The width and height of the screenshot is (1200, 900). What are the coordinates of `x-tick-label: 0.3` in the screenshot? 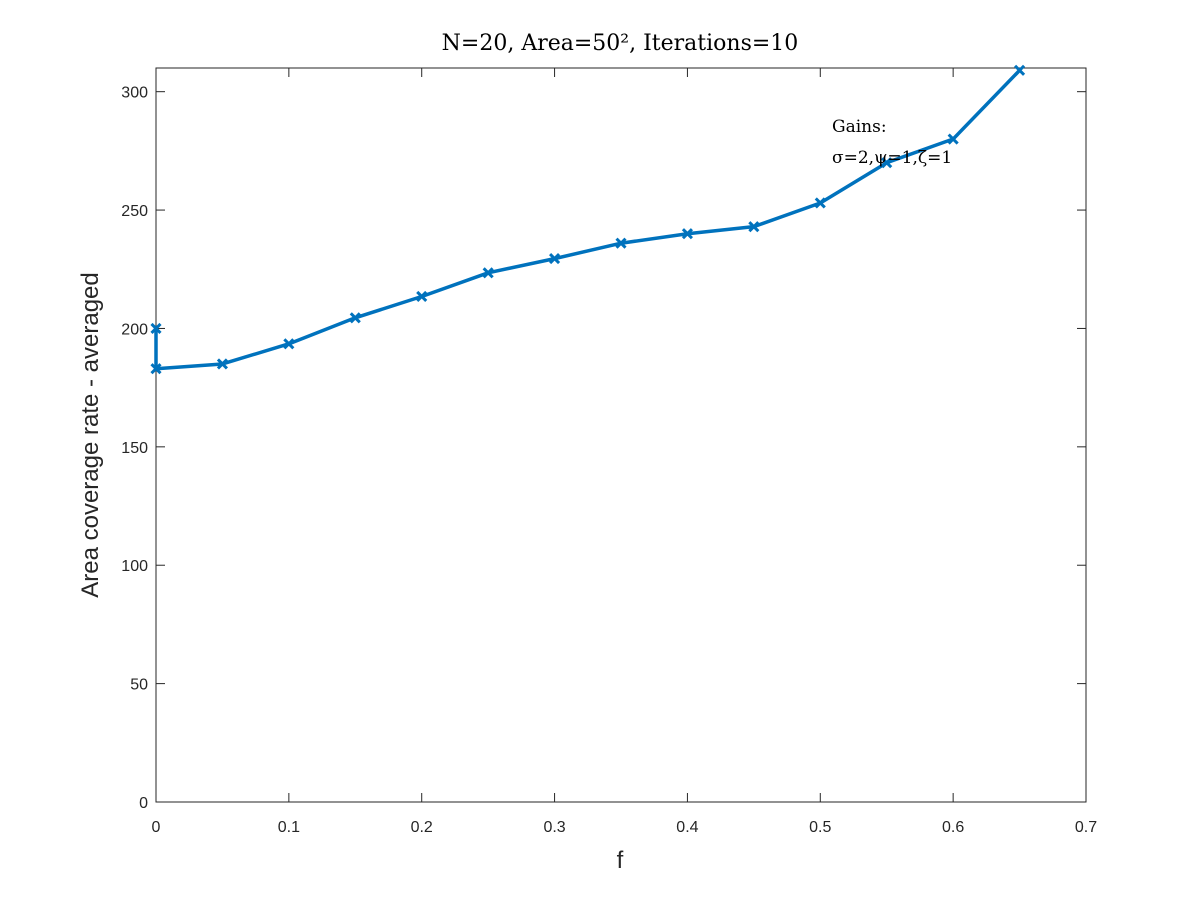 It's located at (554, 827).